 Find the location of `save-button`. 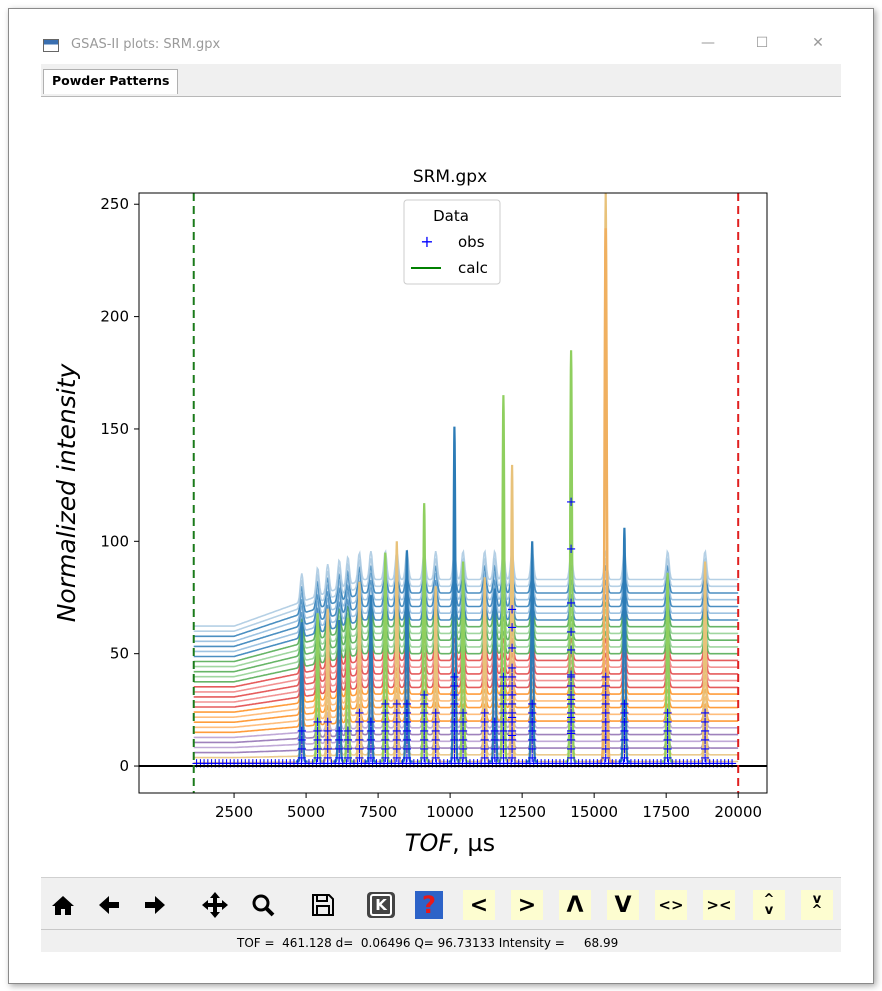

save-button is located at coordinates (323, 905).